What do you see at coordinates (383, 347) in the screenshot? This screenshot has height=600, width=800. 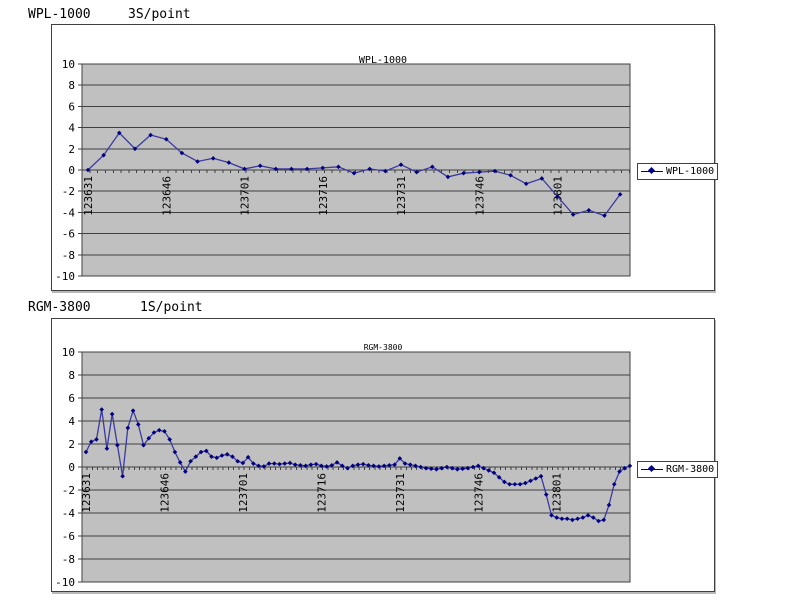 I see `rgm-chart-title: RGM-3800` at bounding box center [383, 347].